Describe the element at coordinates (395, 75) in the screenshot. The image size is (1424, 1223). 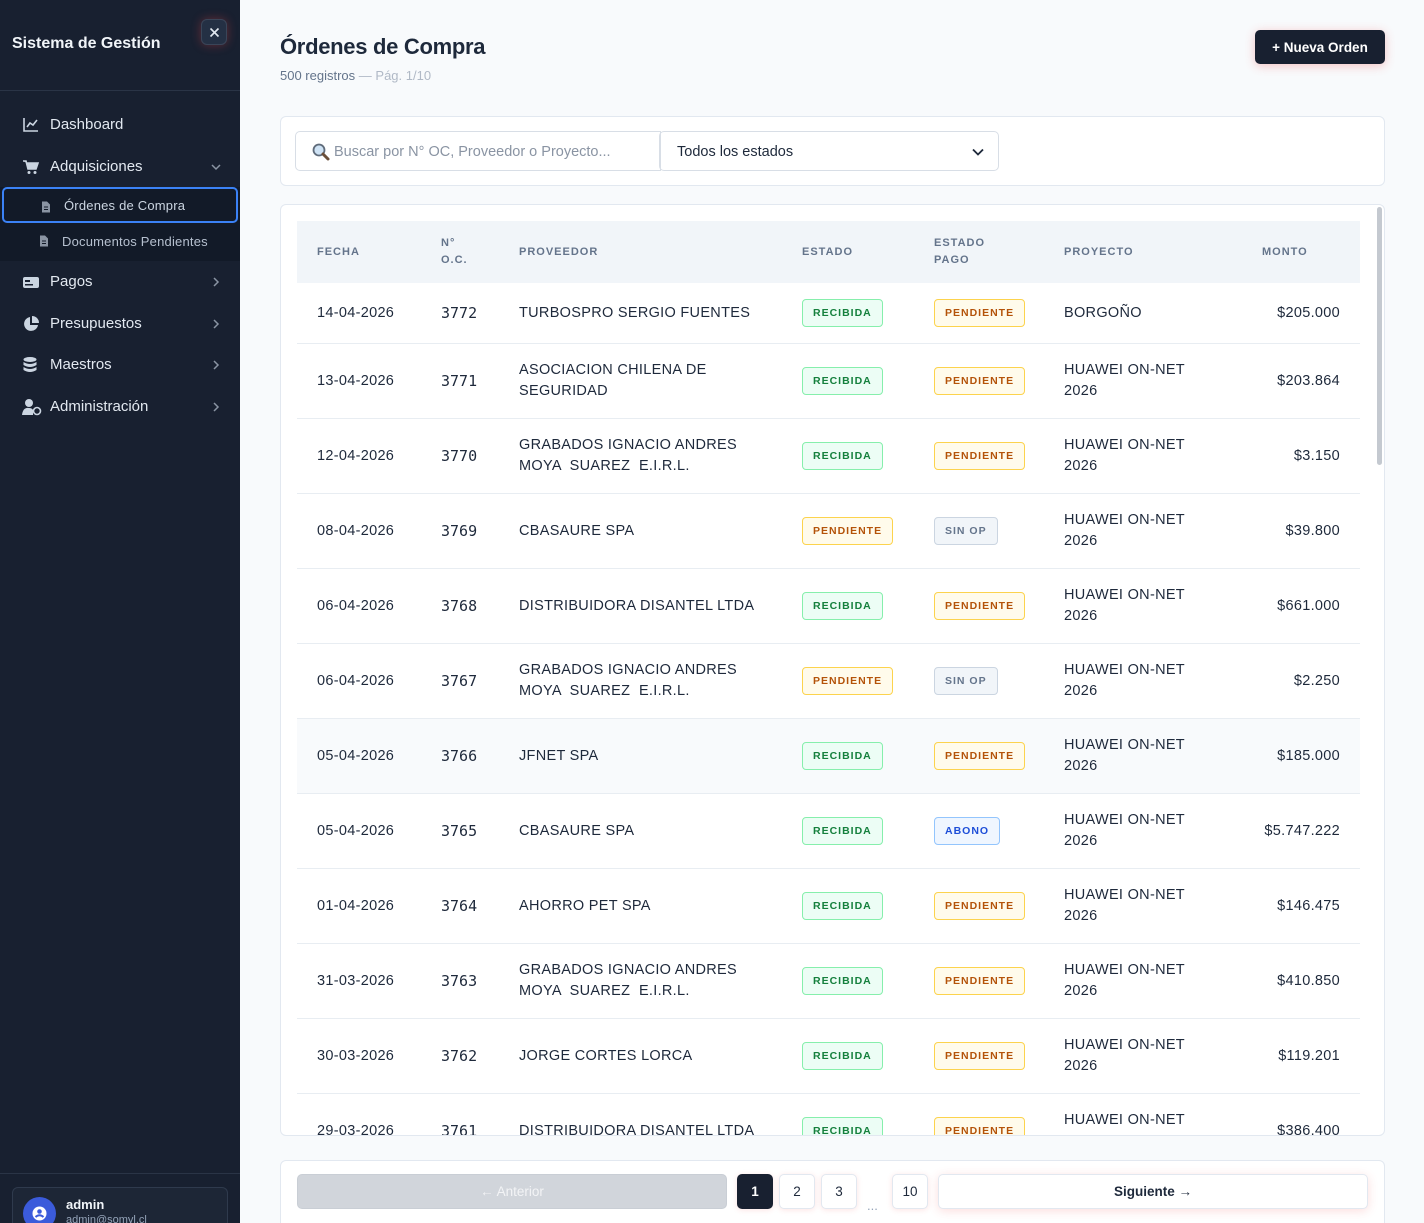
I see `page-info: — Pág. 1/10` at that location.